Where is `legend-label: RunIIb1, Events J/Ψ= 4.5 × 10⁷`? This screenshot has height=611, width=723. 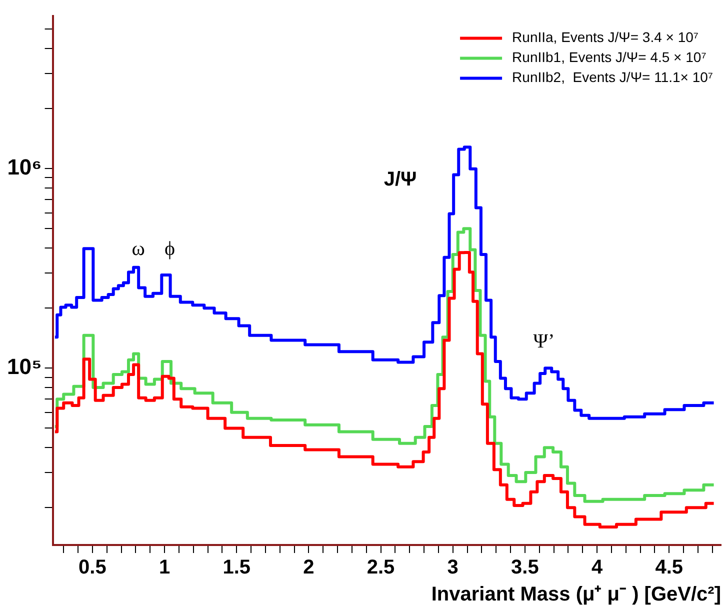 legend-label: RunIIb1, Events J/Ψ= 4.5 × 10⁷ is located at coordinates (609, 57).